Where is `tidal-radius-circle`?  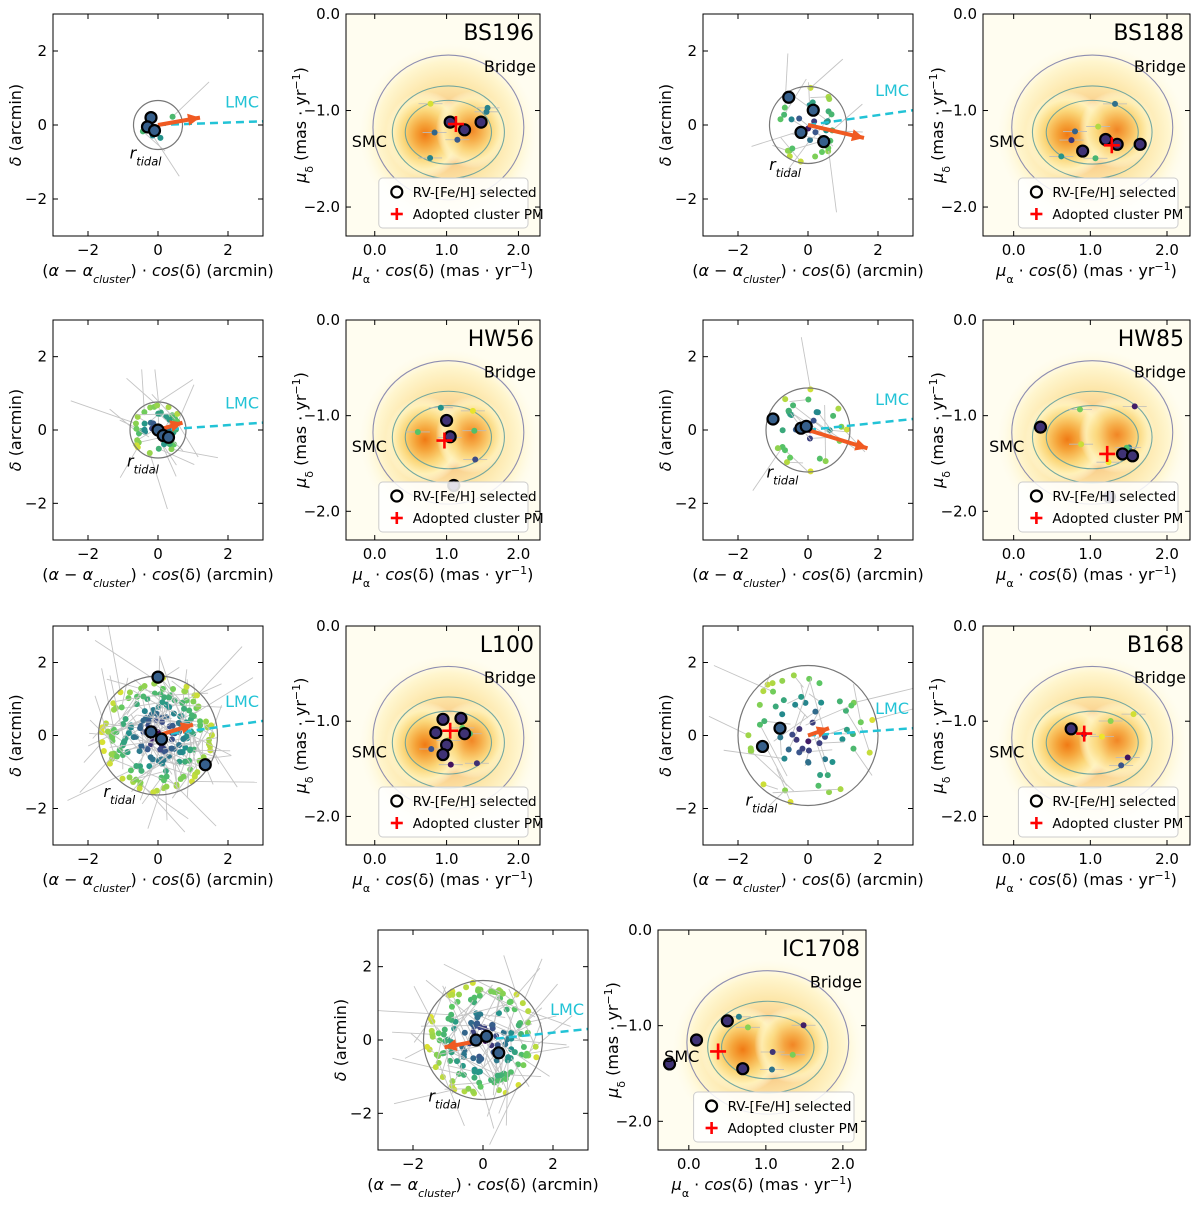 tidal-radius-circle is located at coordinates (158, 125).